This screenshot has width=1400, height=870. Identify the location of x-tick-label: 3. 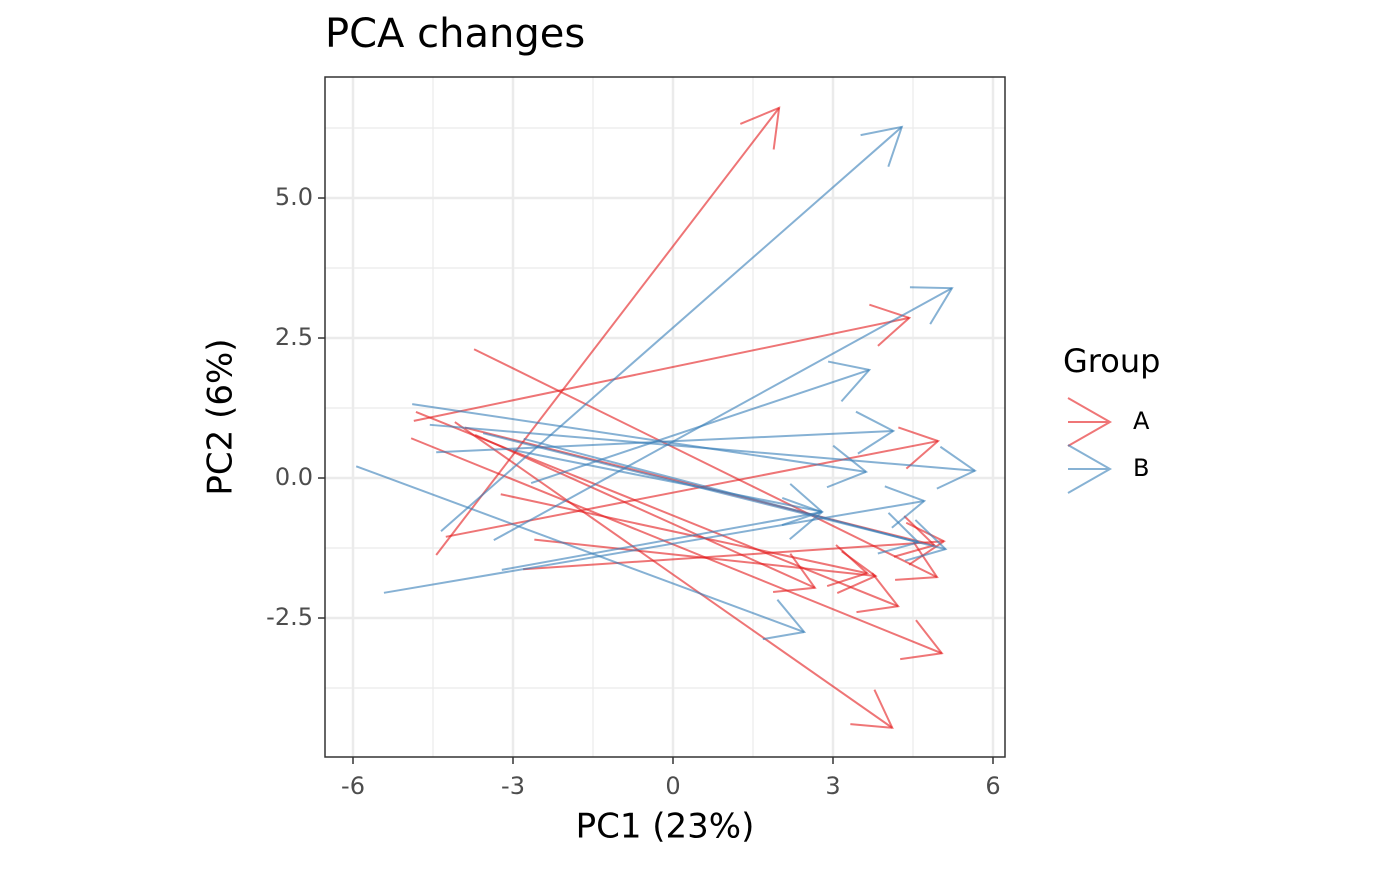
(832, 786).